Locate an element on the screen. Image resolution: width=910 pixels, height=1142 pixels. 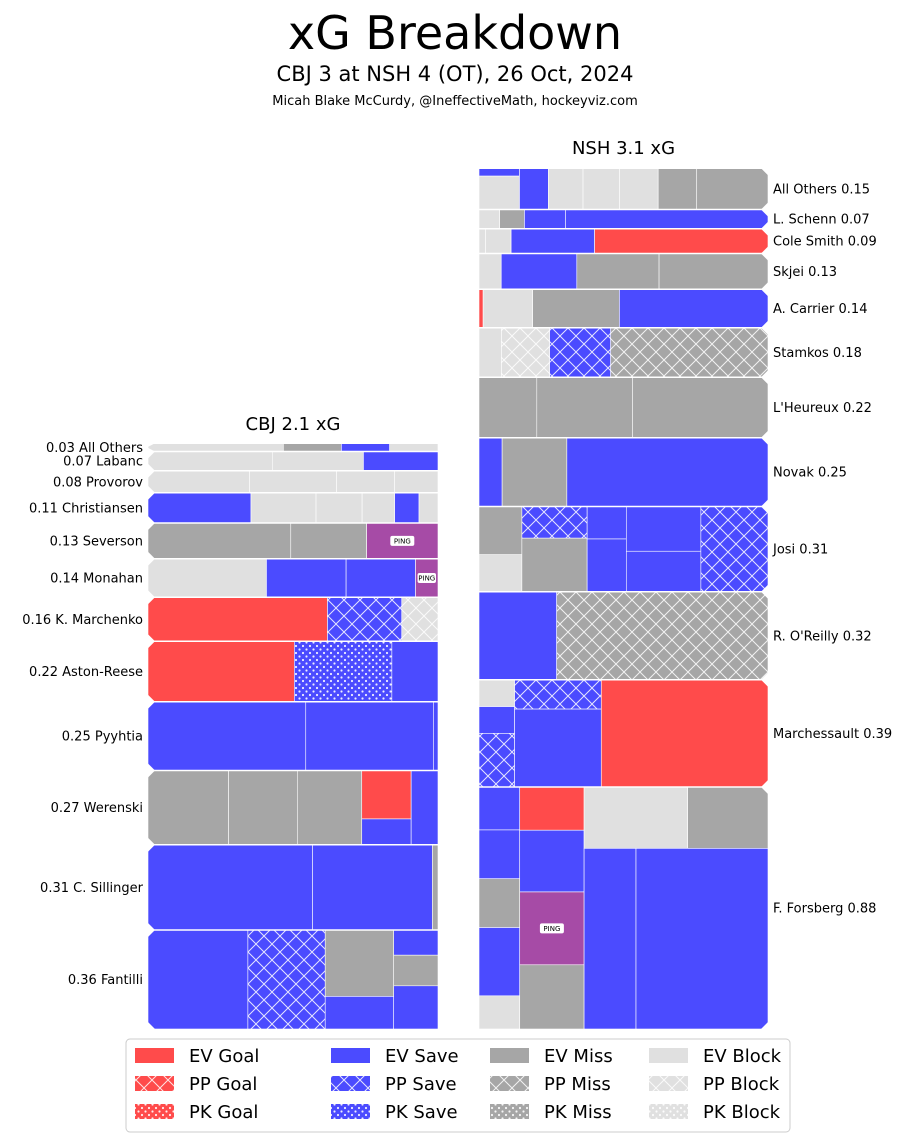
team-title: NSH 3.1 xG is located at coordinates (623, 148).